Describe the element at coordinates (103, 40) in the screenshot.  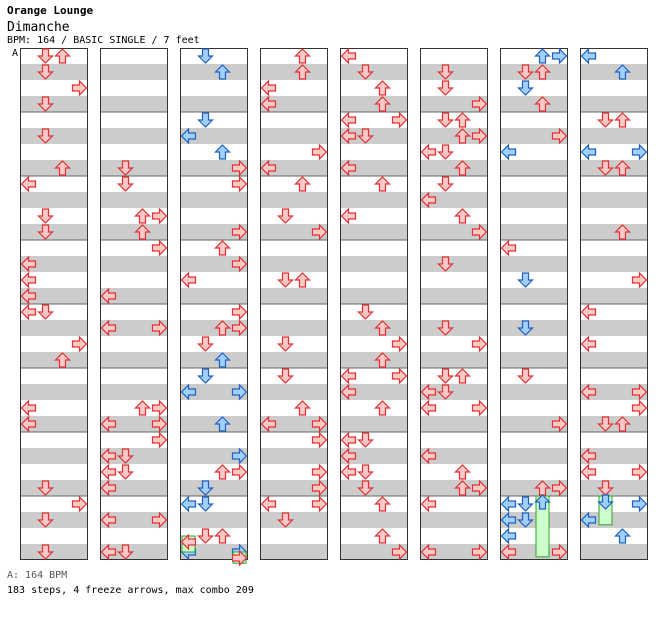
I see `chart-info: BPM: 164 / BASIC SINGLE / 7 feet` at that location.